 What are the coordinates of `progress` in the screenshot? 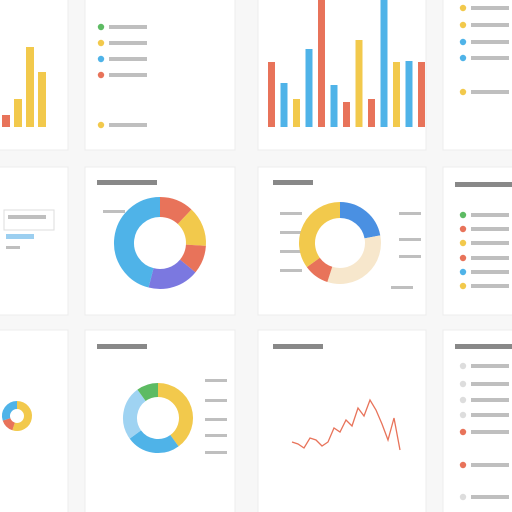 It's located at (20, 236).